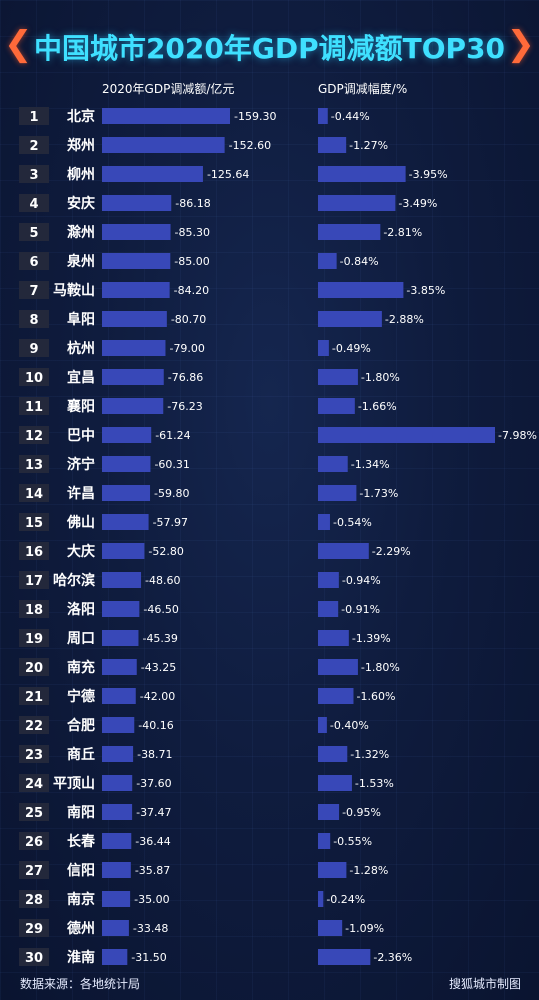  I want to click on rate-data-label: -2.36%, so click(392, 957).